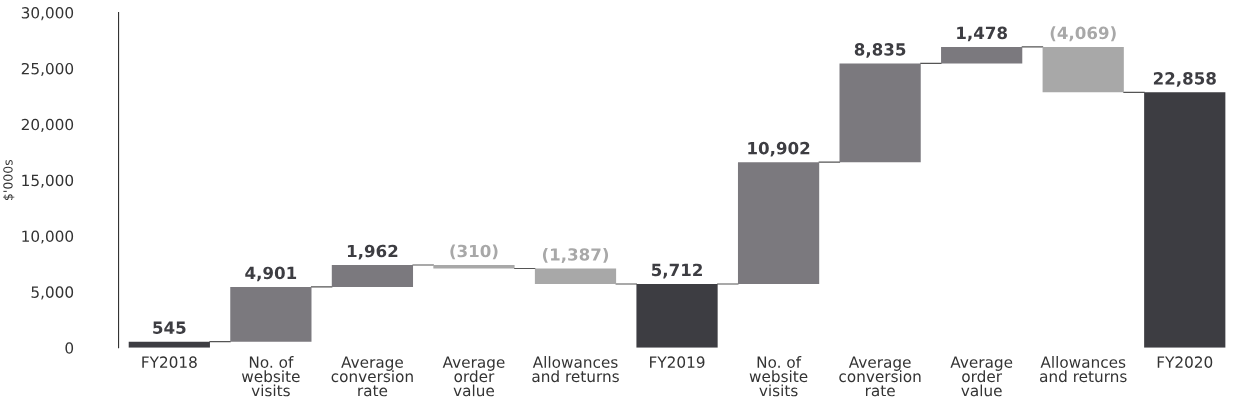  Describe the element at coordinates (474, 252) in the screenshot. I see `data-label: (310)` at that location.